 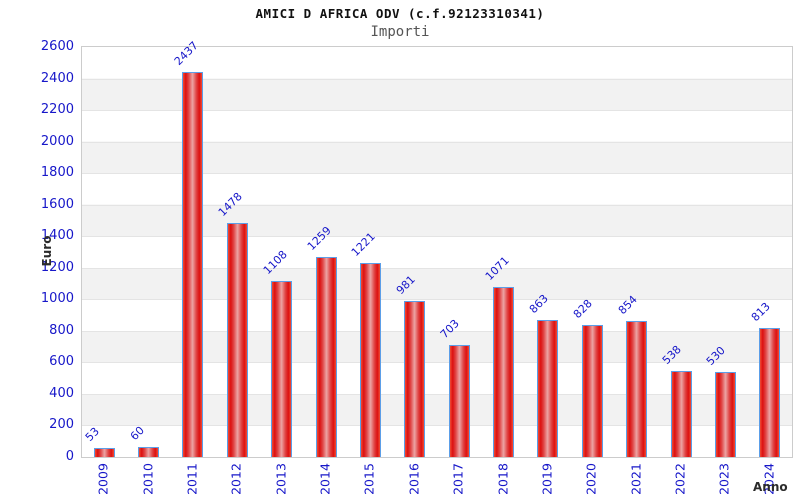 What do you see at coordinates (627, 305) in the screenshot?
I see `bar-value-label: 854` at bounding box center [627, 305].